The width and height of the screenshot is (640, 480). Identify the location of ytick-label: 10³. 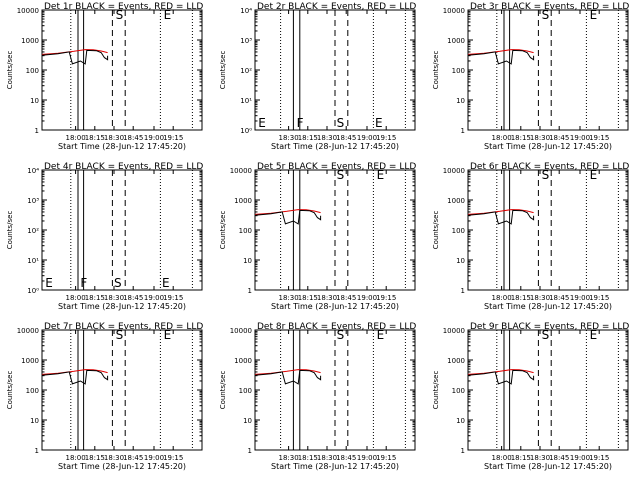
(33, 201).